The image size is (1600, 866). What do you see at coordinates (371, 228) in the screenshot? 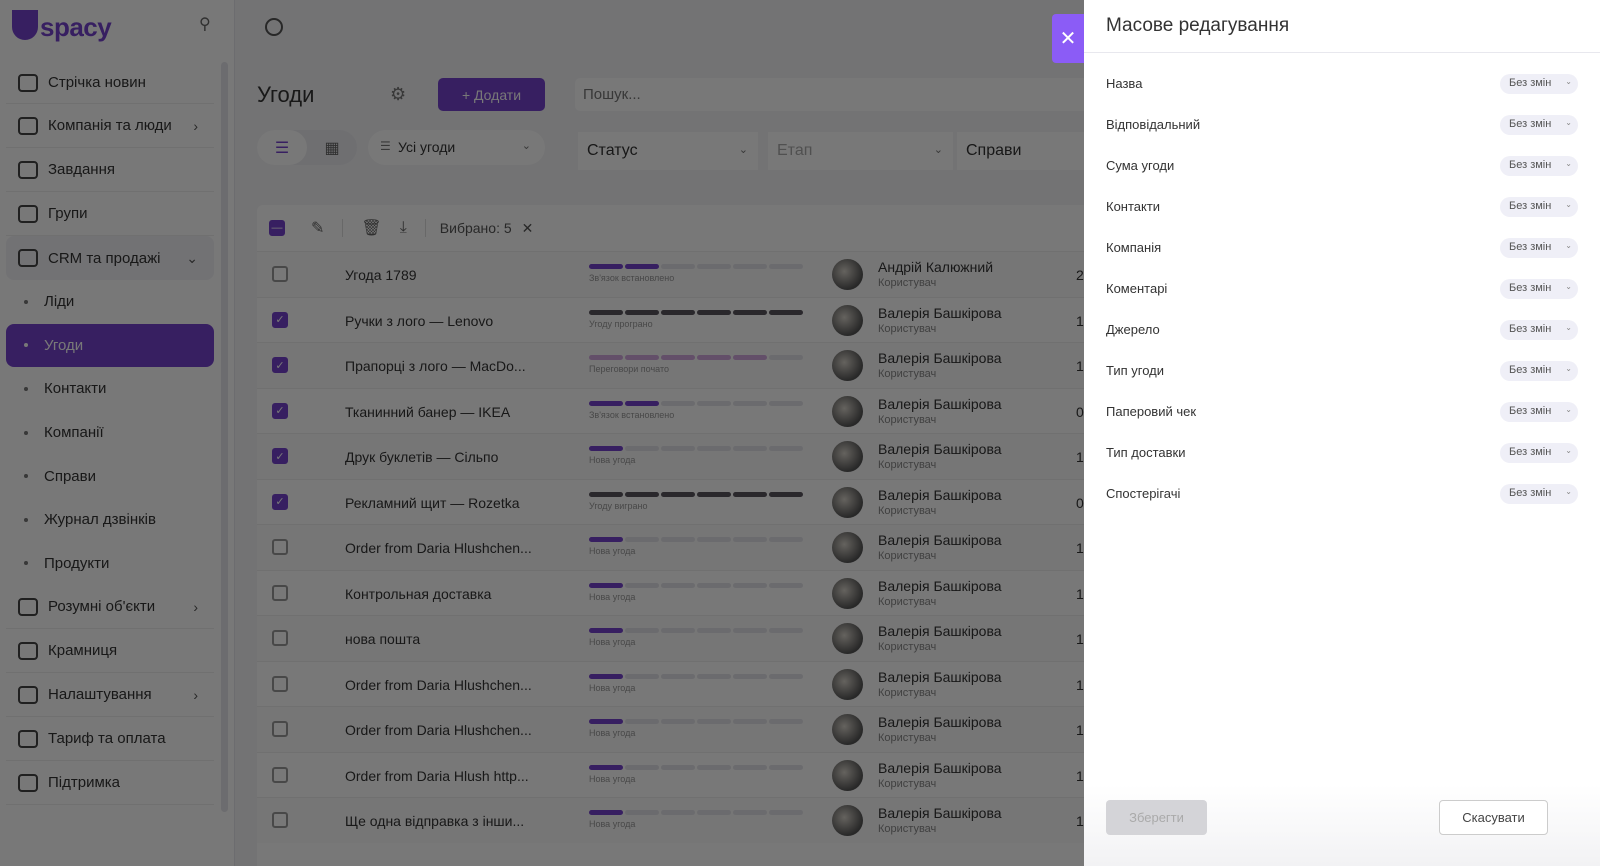
I see `trash-icon: 🗑` at bounding box center [371, 228].